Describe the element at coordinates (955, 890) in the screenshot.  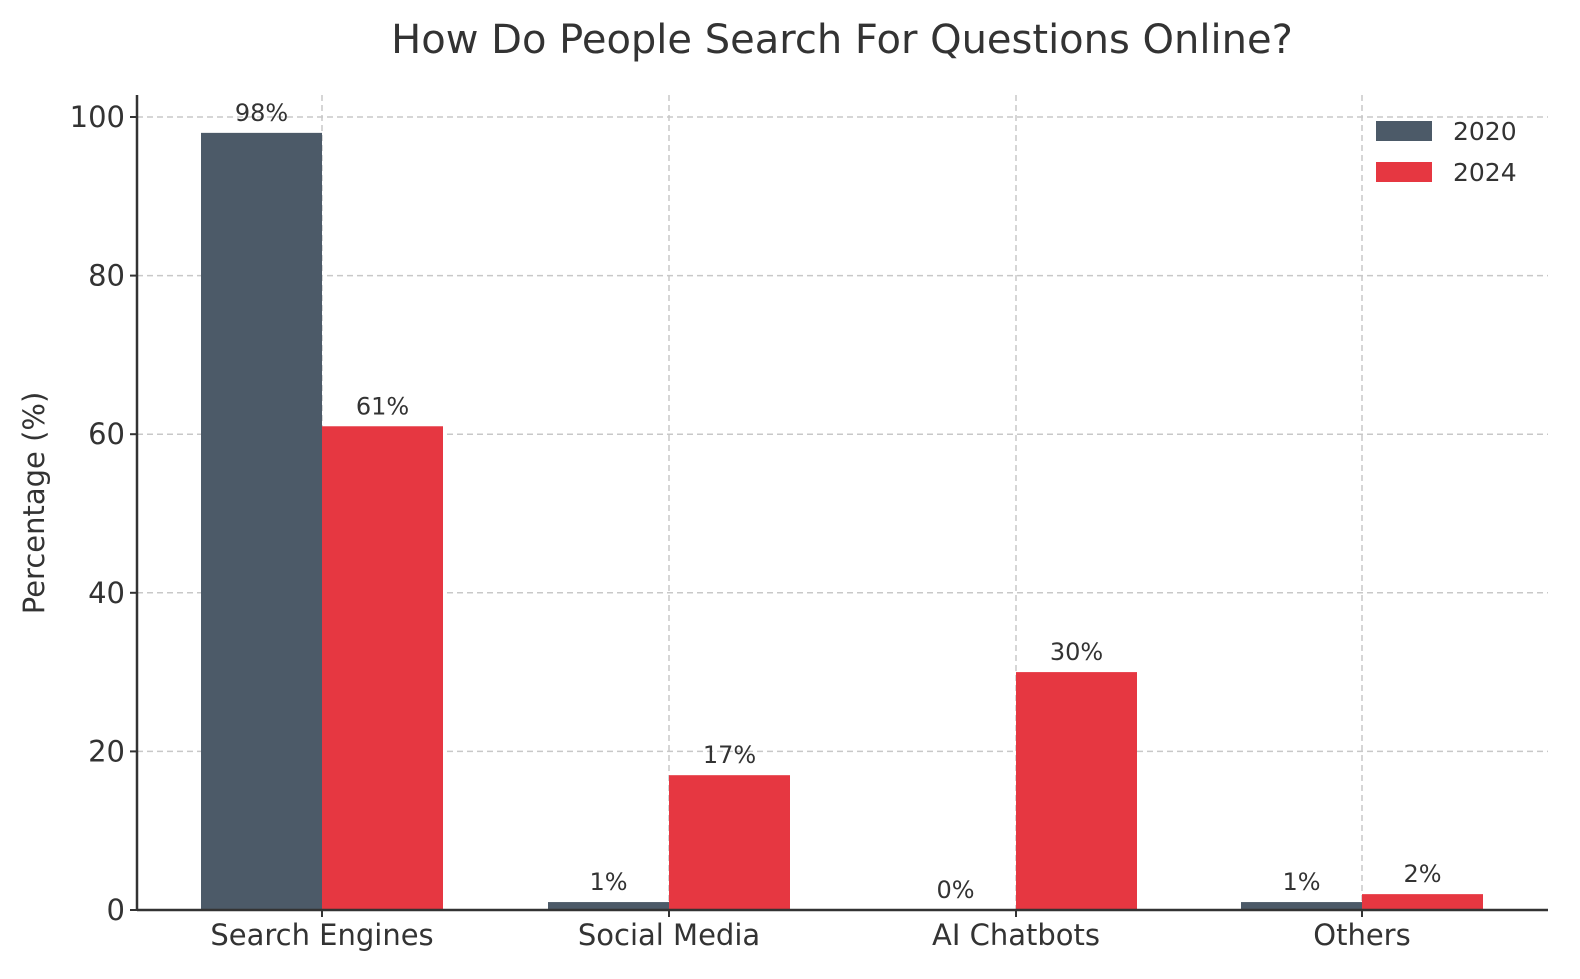
I see `value-label: 0%` at that location.